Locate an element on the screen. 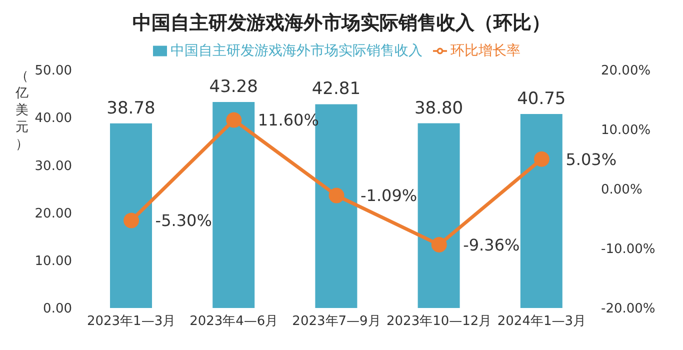 The height and width of the screenshot is (350, 683). data-label: -1.09% is located at coordinates (389, 196).